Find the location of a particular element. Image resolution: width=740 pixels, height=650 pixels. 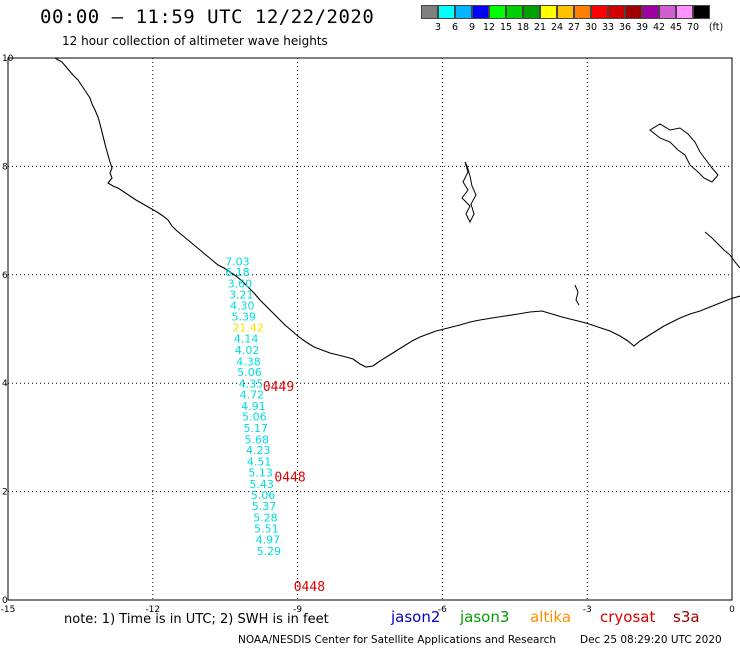

legend-tick-label: 27 is located at coordinates (574, 27).